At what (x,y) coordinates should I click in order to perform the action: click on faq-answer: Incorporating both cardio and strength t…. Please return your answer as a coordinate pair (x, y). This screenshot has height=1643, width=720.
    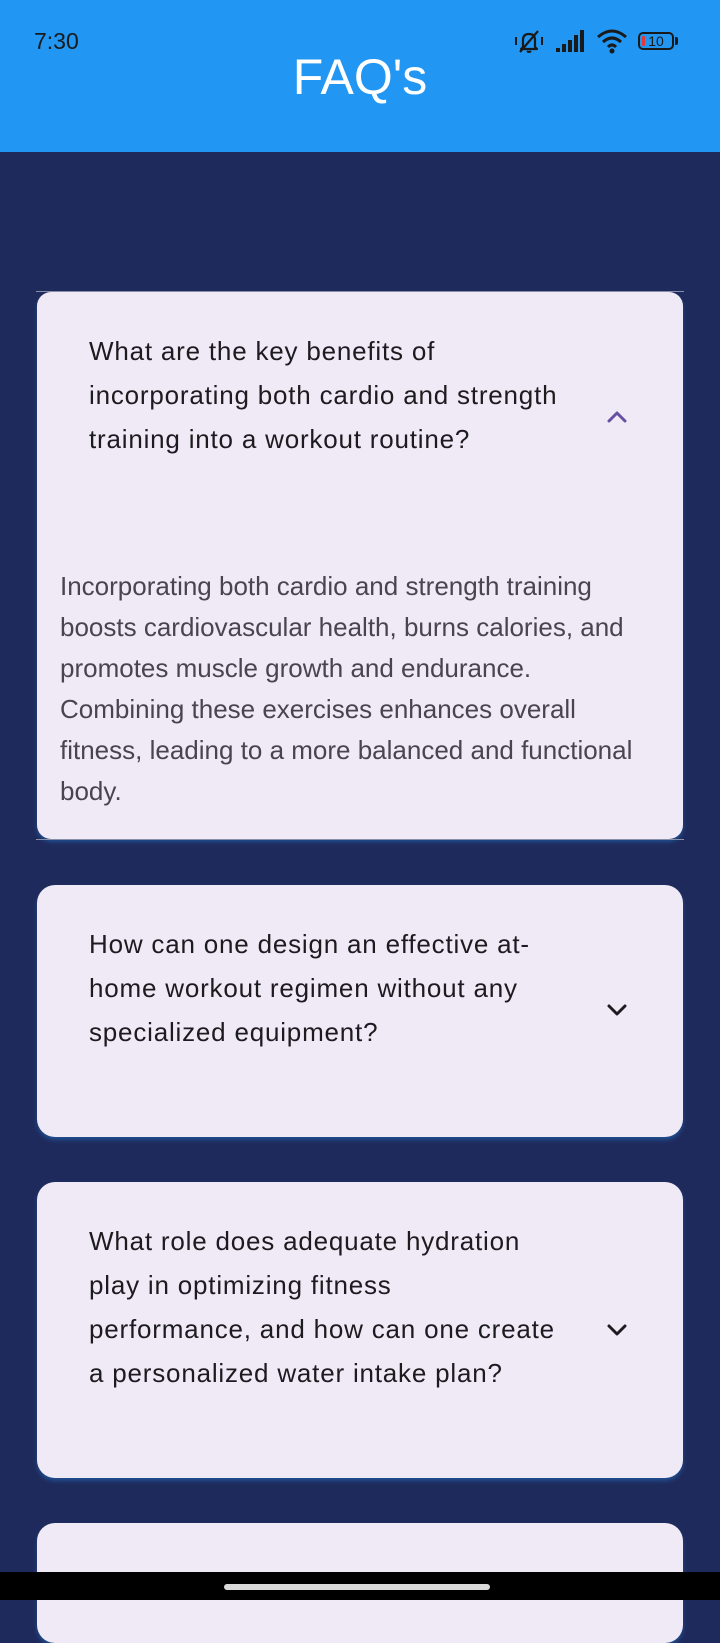
    Looking at the image, I should click on (346, 688).